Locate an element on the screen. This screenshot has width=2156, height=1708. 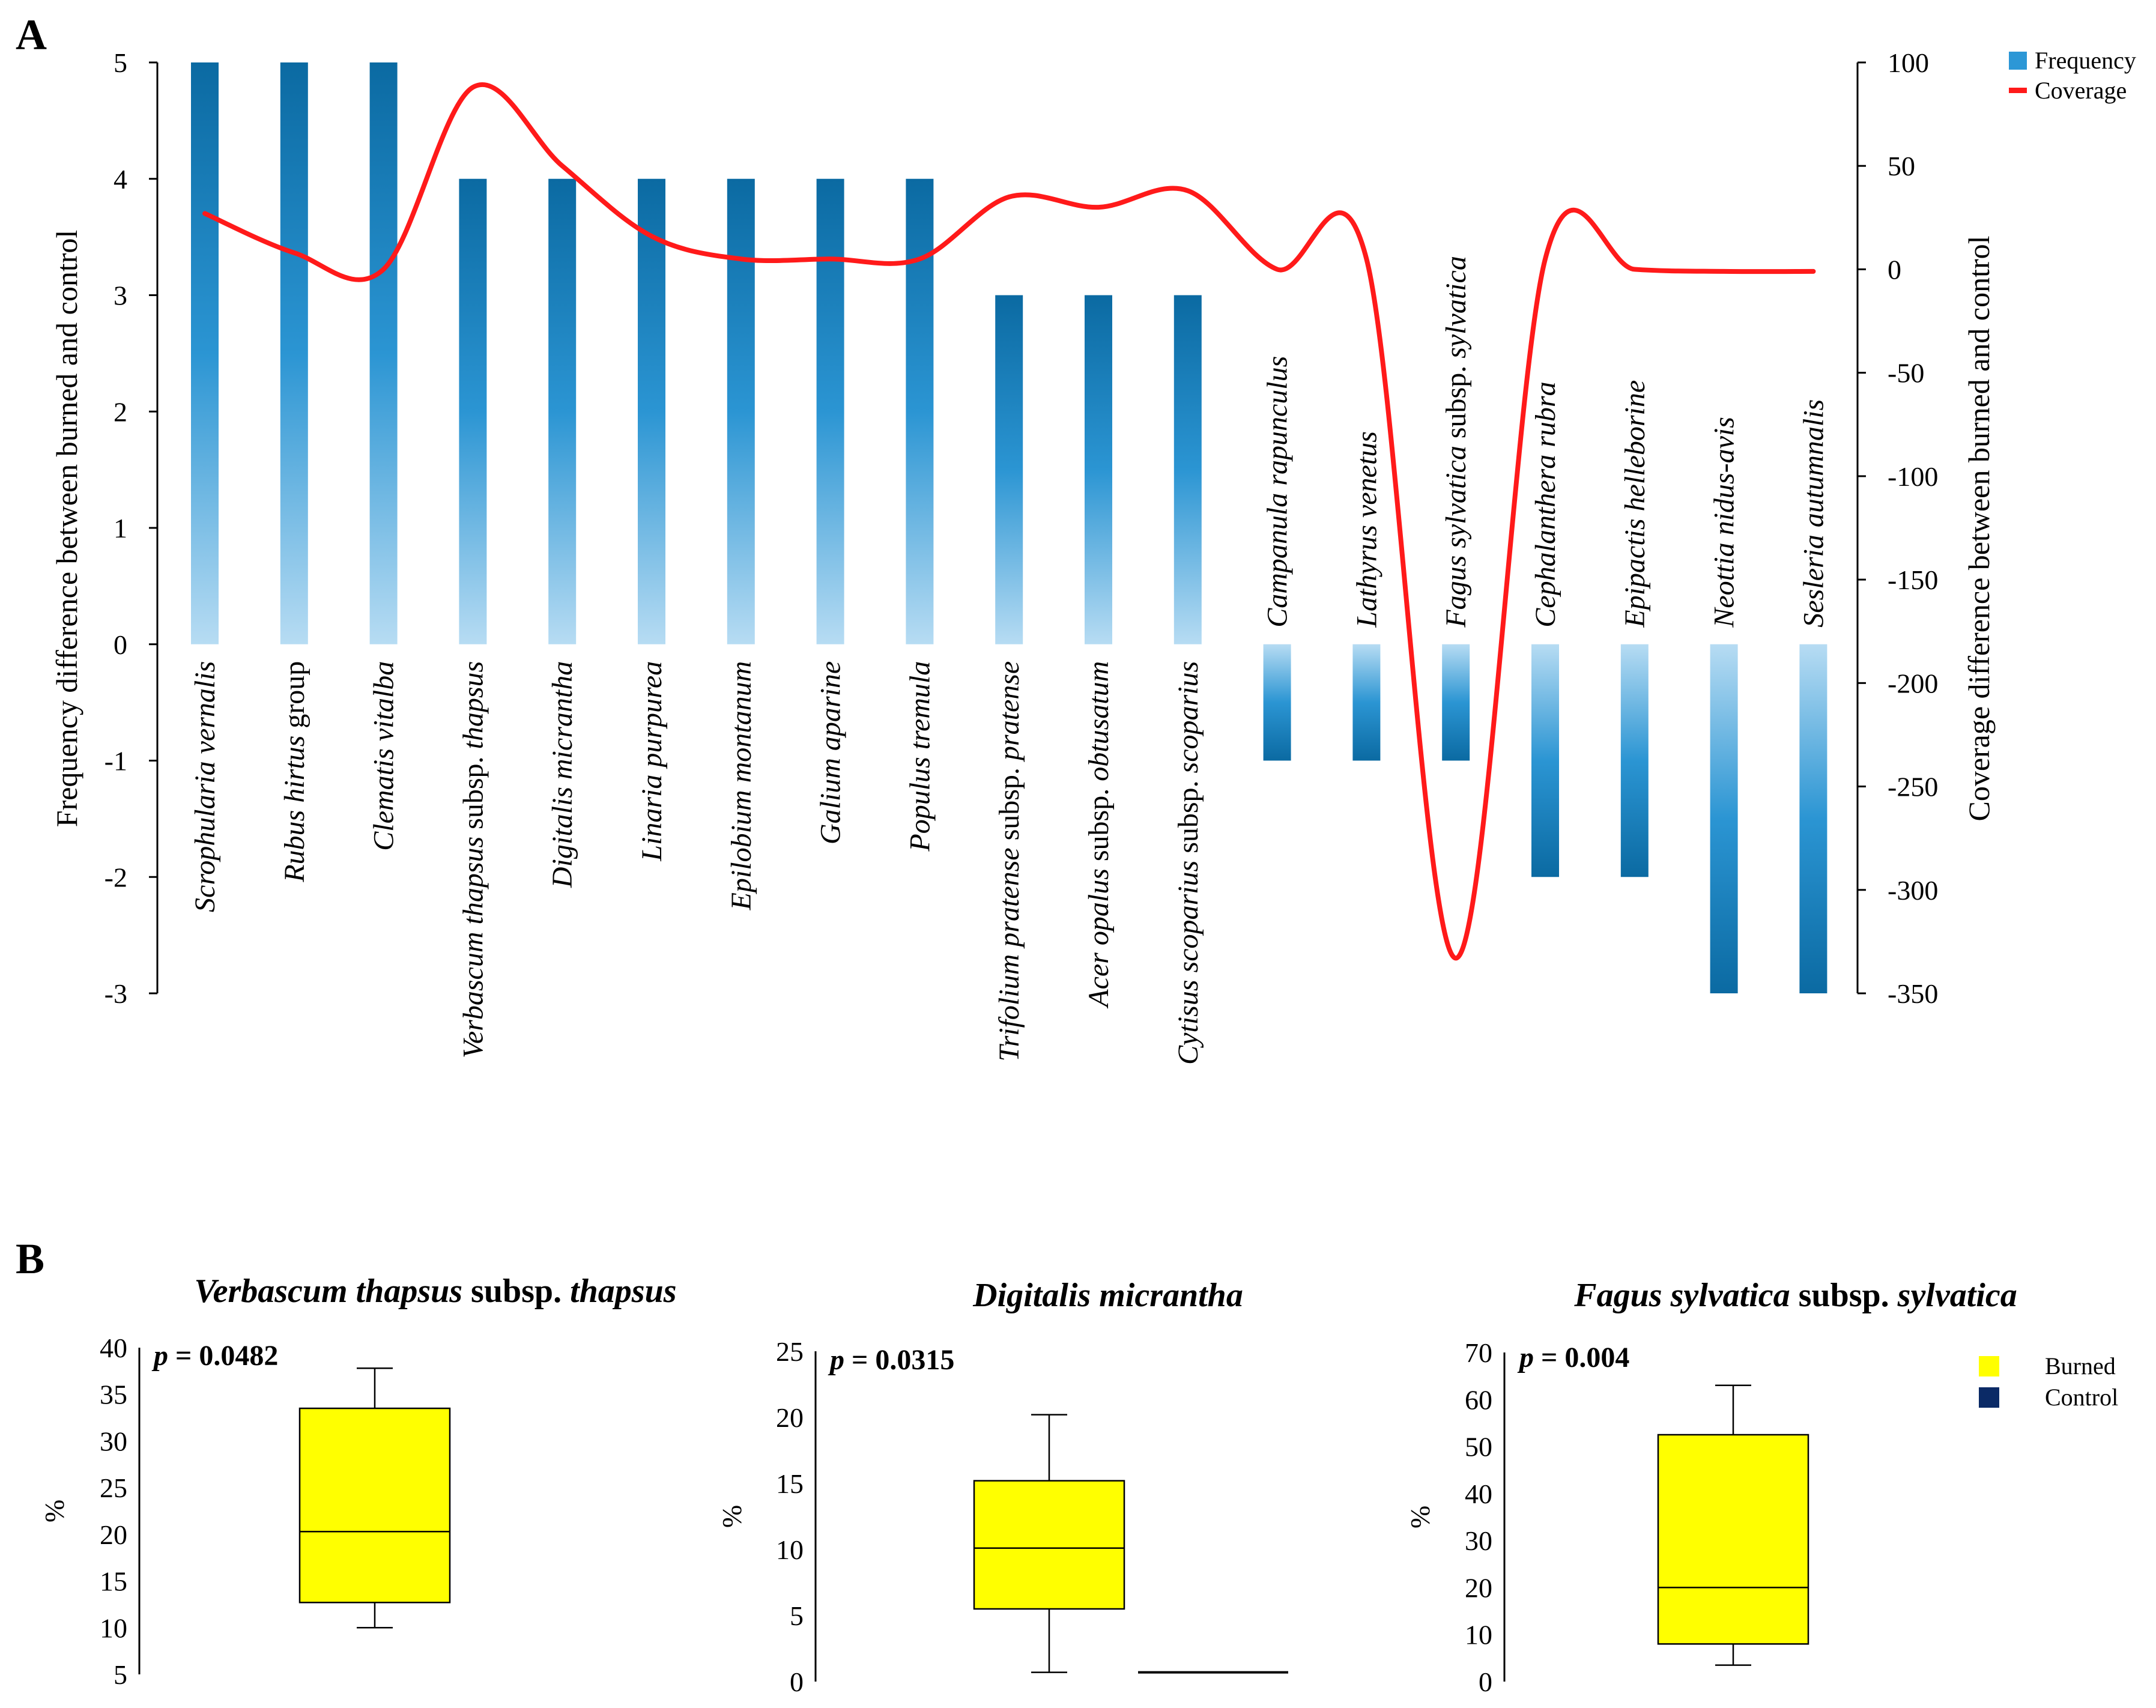
right-tick-label: -300 is located at coordinates (1913, 890).